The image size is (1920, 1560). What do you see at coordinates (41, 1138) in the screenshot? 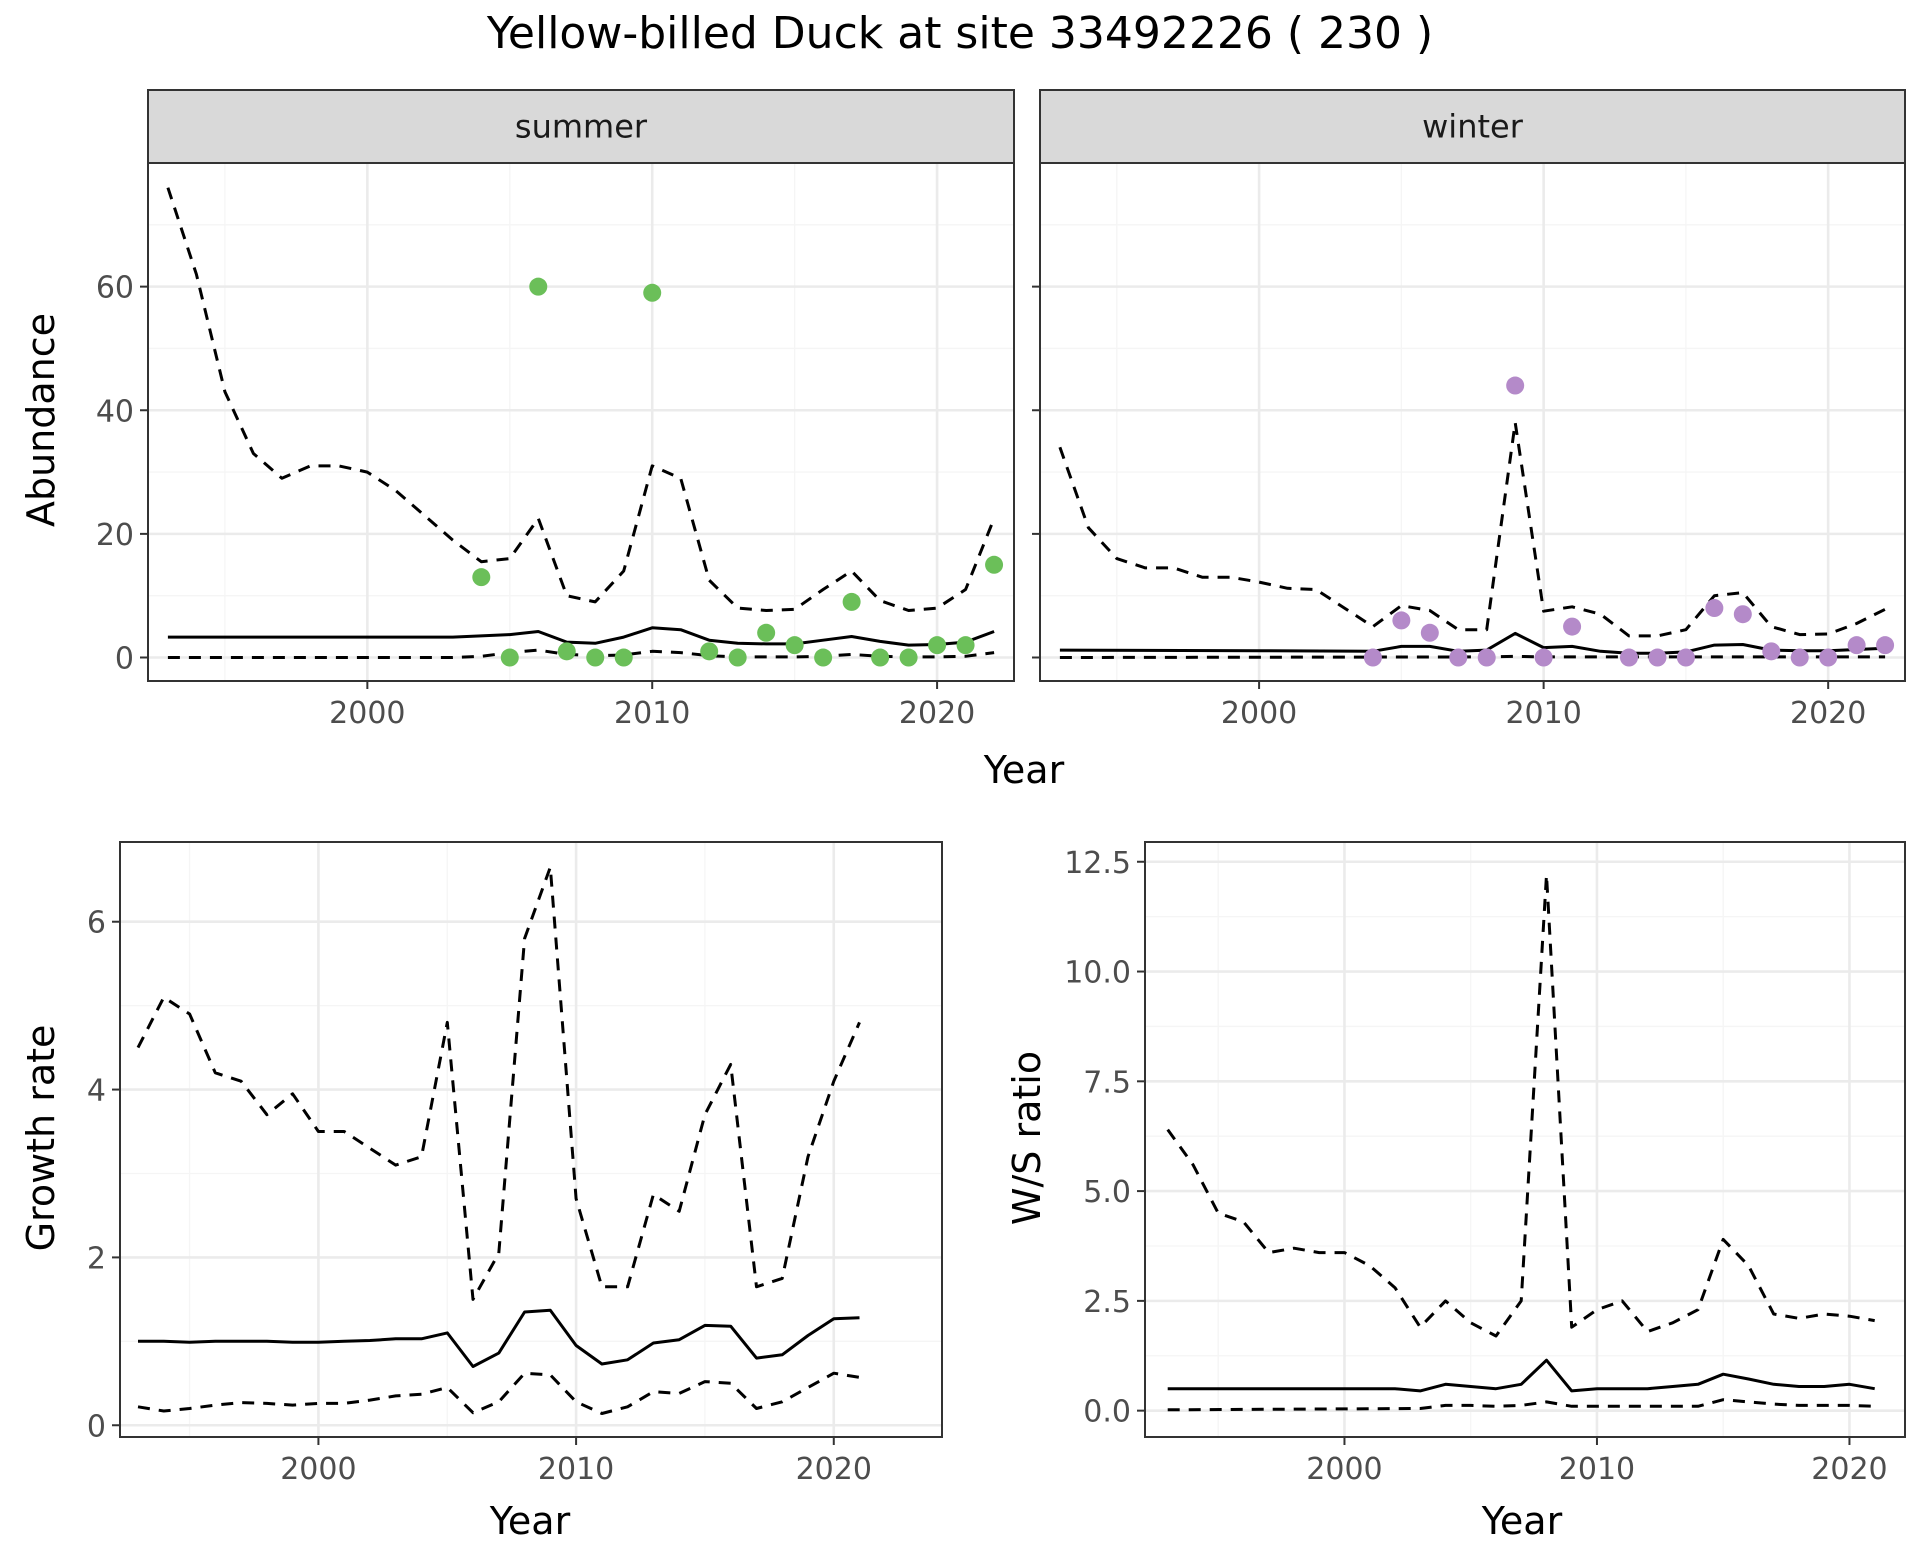
I see `growth-y-axis-title: Growth rate` at bounding box center [41, 1138].